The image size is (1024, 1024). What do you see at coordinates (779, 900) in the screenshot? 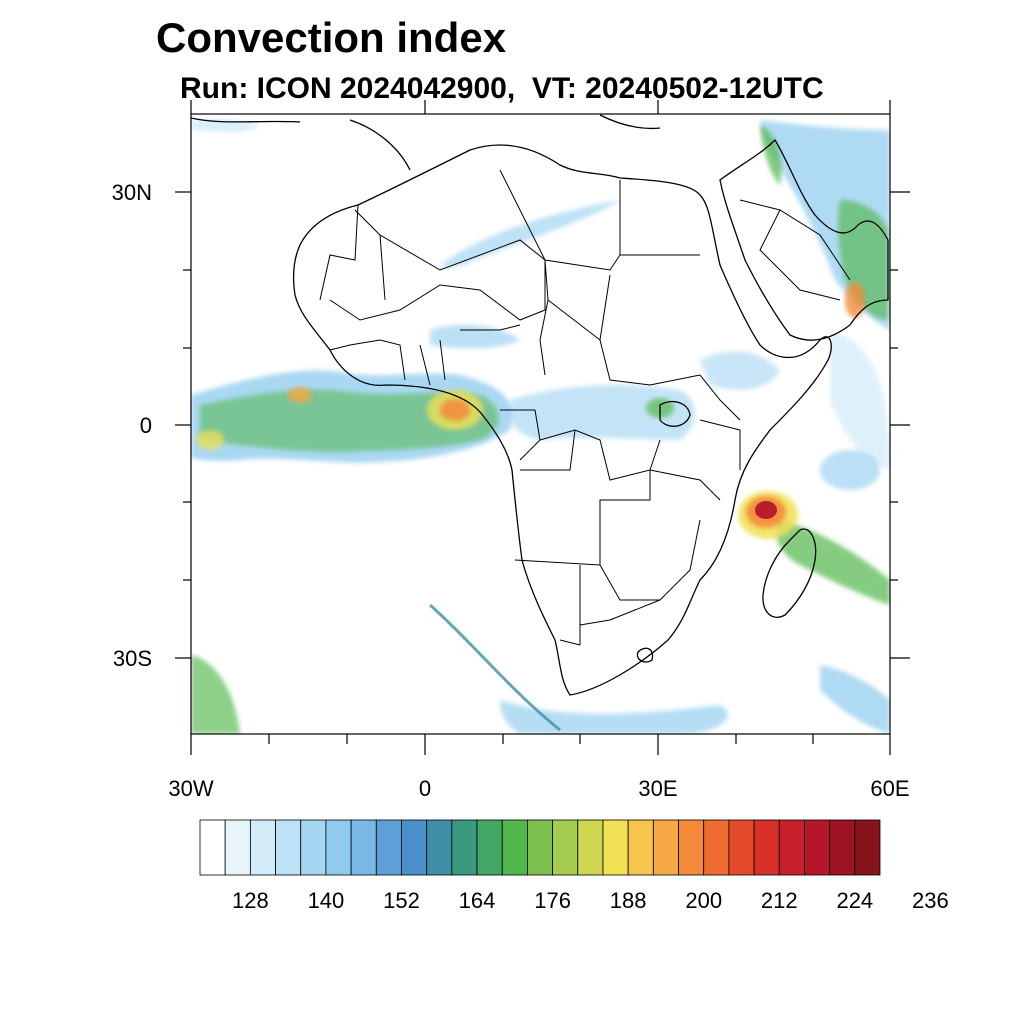
I see `colorbar-label: 212` at bounding box center [779, 900].